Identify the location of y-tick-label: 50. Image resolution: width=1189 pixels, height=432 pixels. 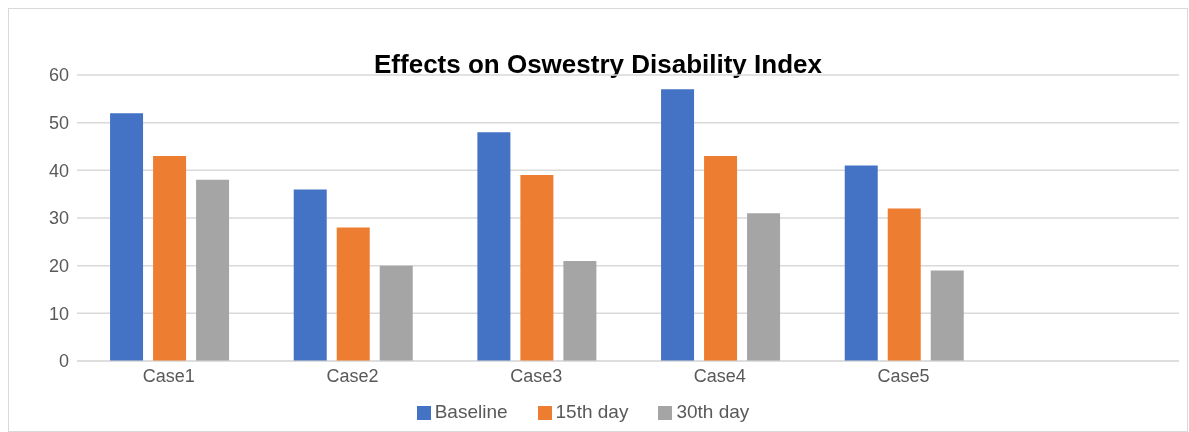
(58, 123).